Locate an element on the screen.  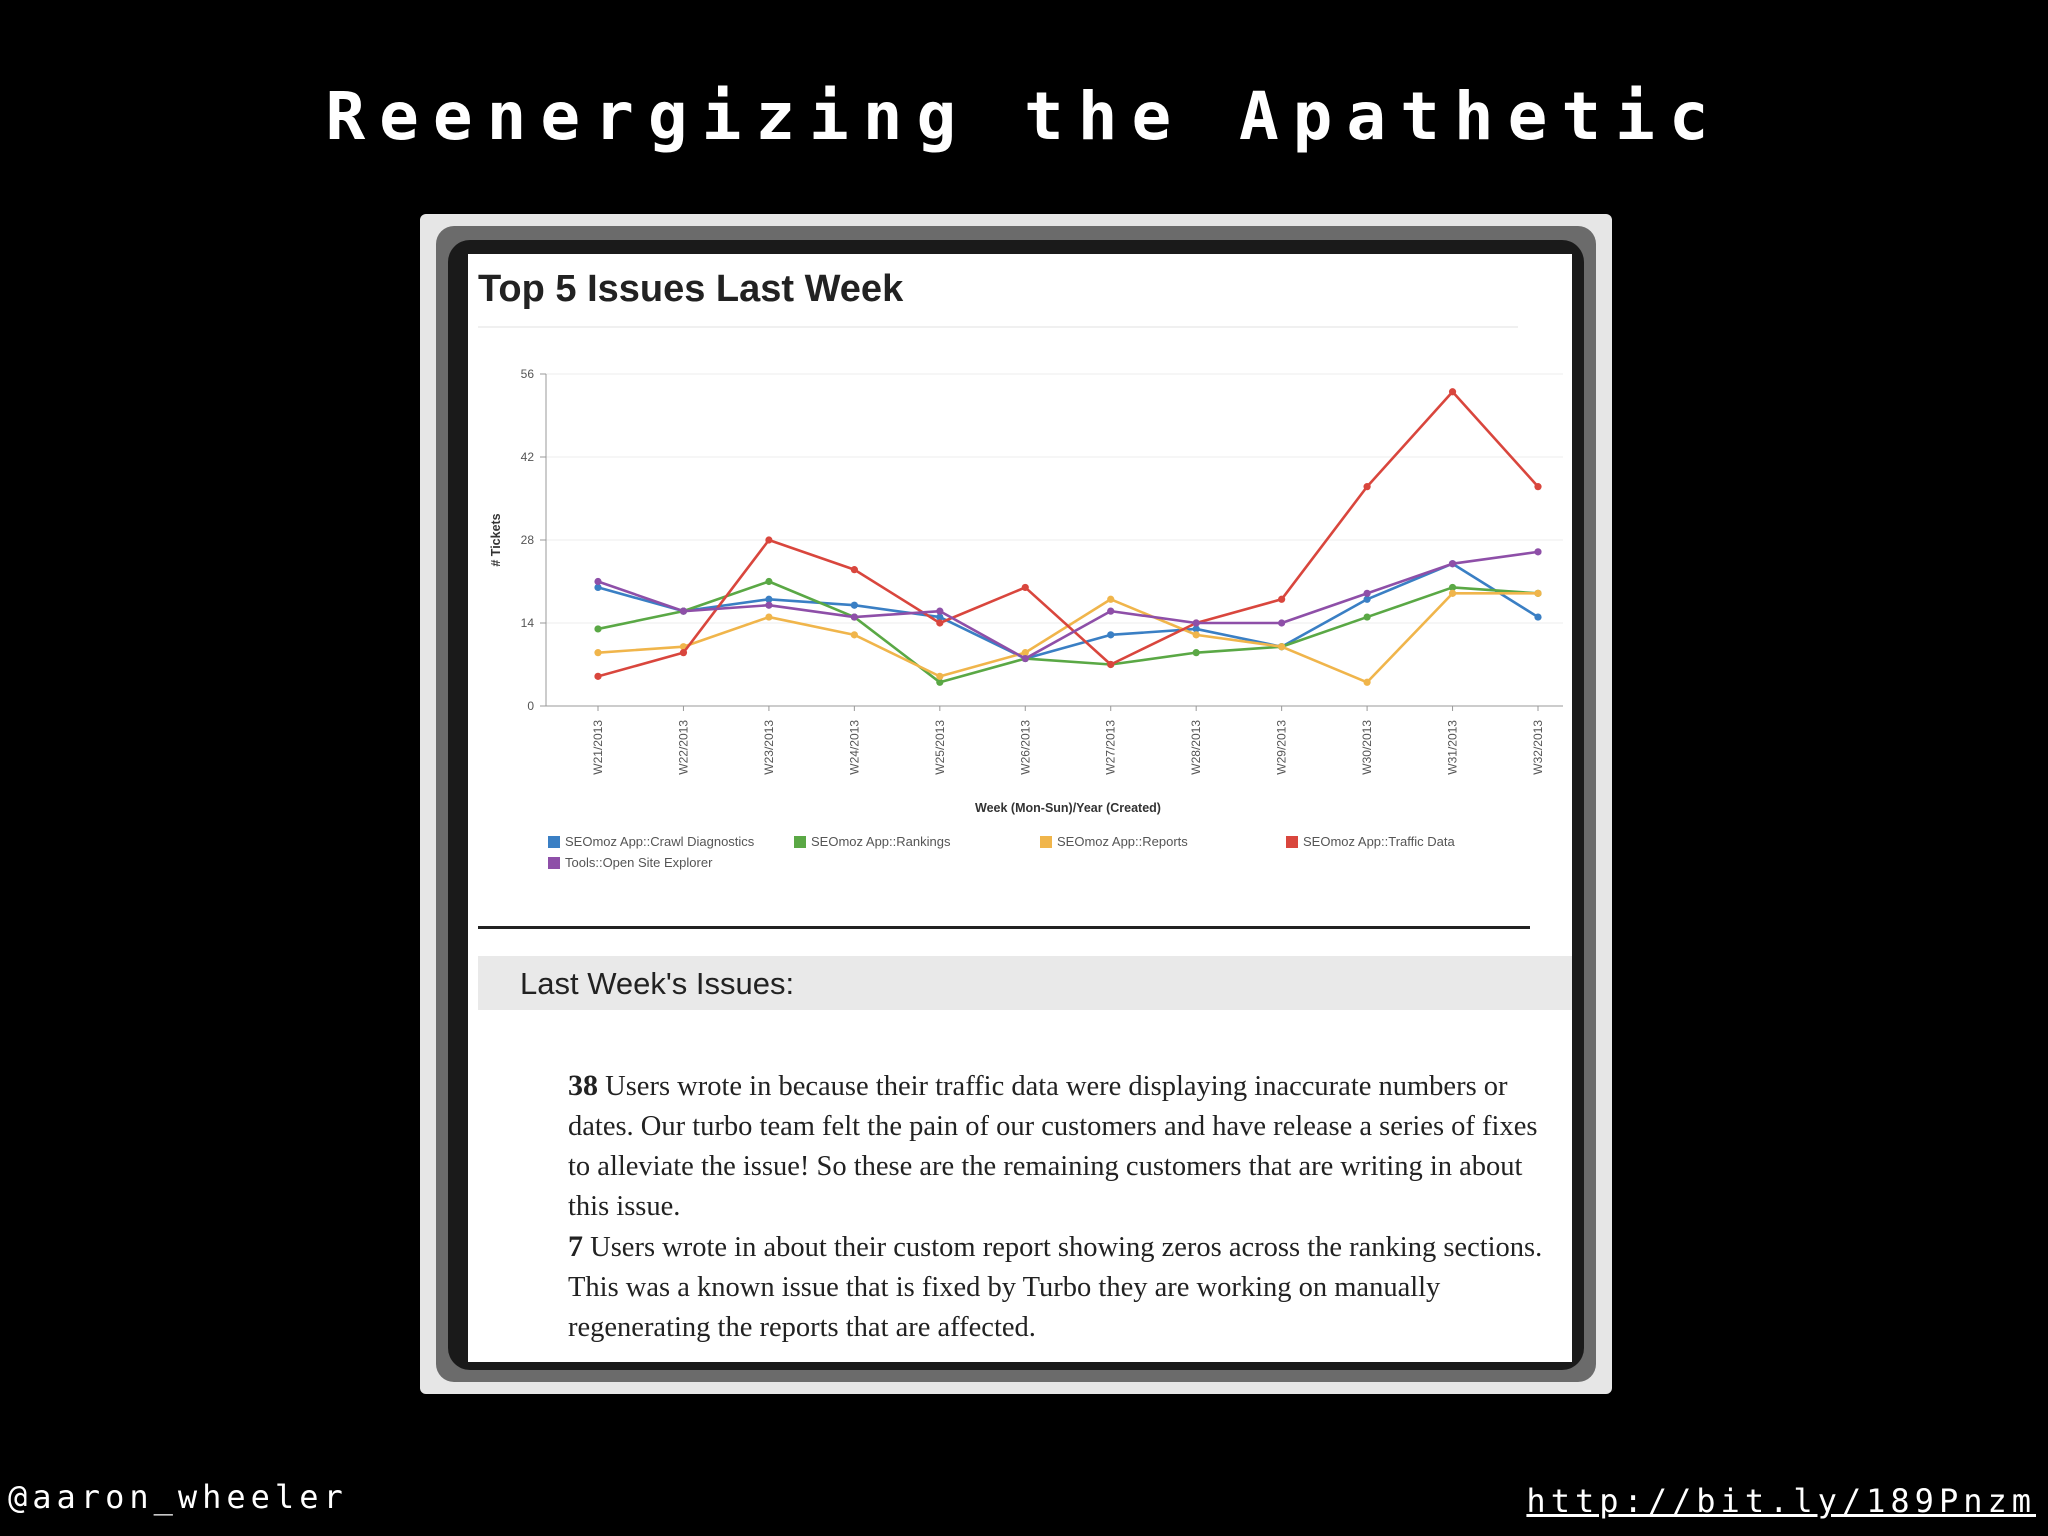
legend-label: Tools::Open Site Explorer is located at coordinates (639, 862).